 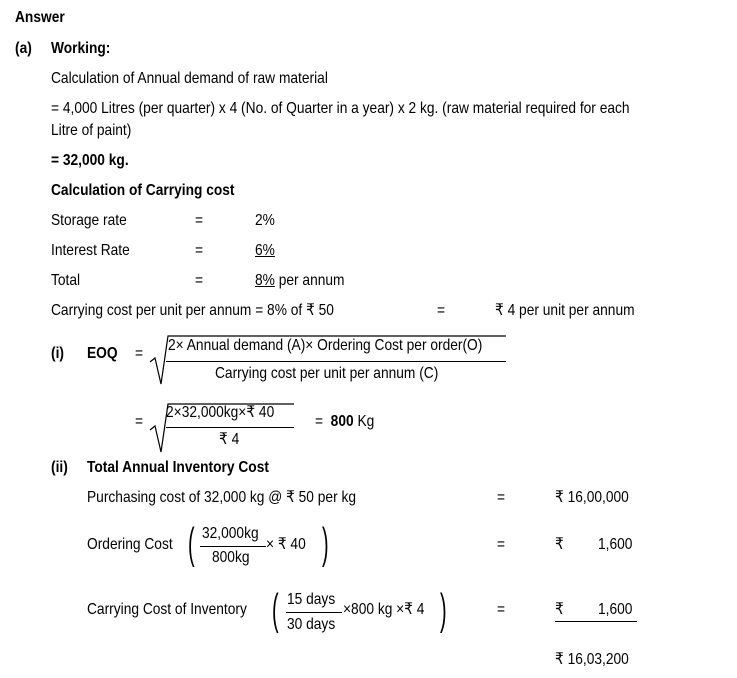 I want to click on carrying-numerator: 15 days, so click(x=311, y=599).